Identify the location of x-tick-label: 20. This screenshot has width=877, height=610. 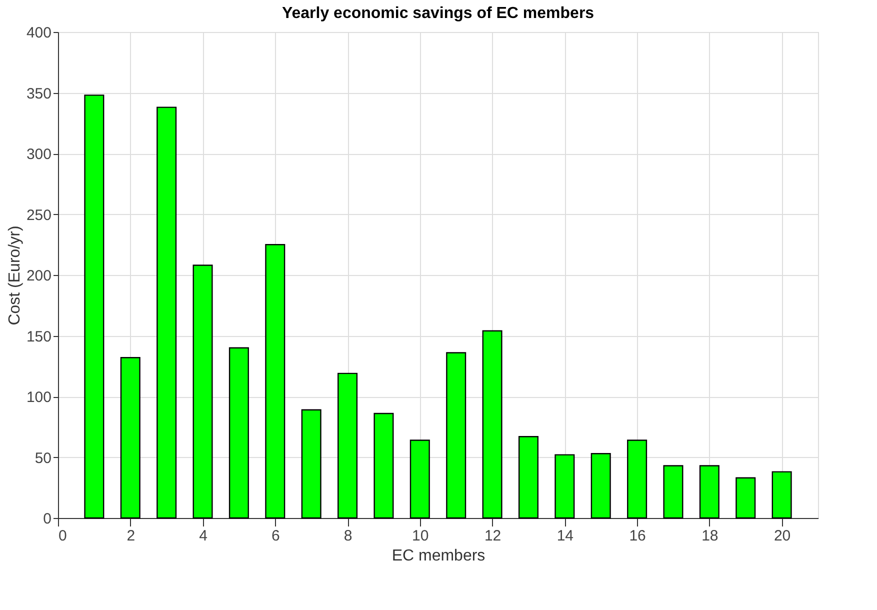
(782, 536).